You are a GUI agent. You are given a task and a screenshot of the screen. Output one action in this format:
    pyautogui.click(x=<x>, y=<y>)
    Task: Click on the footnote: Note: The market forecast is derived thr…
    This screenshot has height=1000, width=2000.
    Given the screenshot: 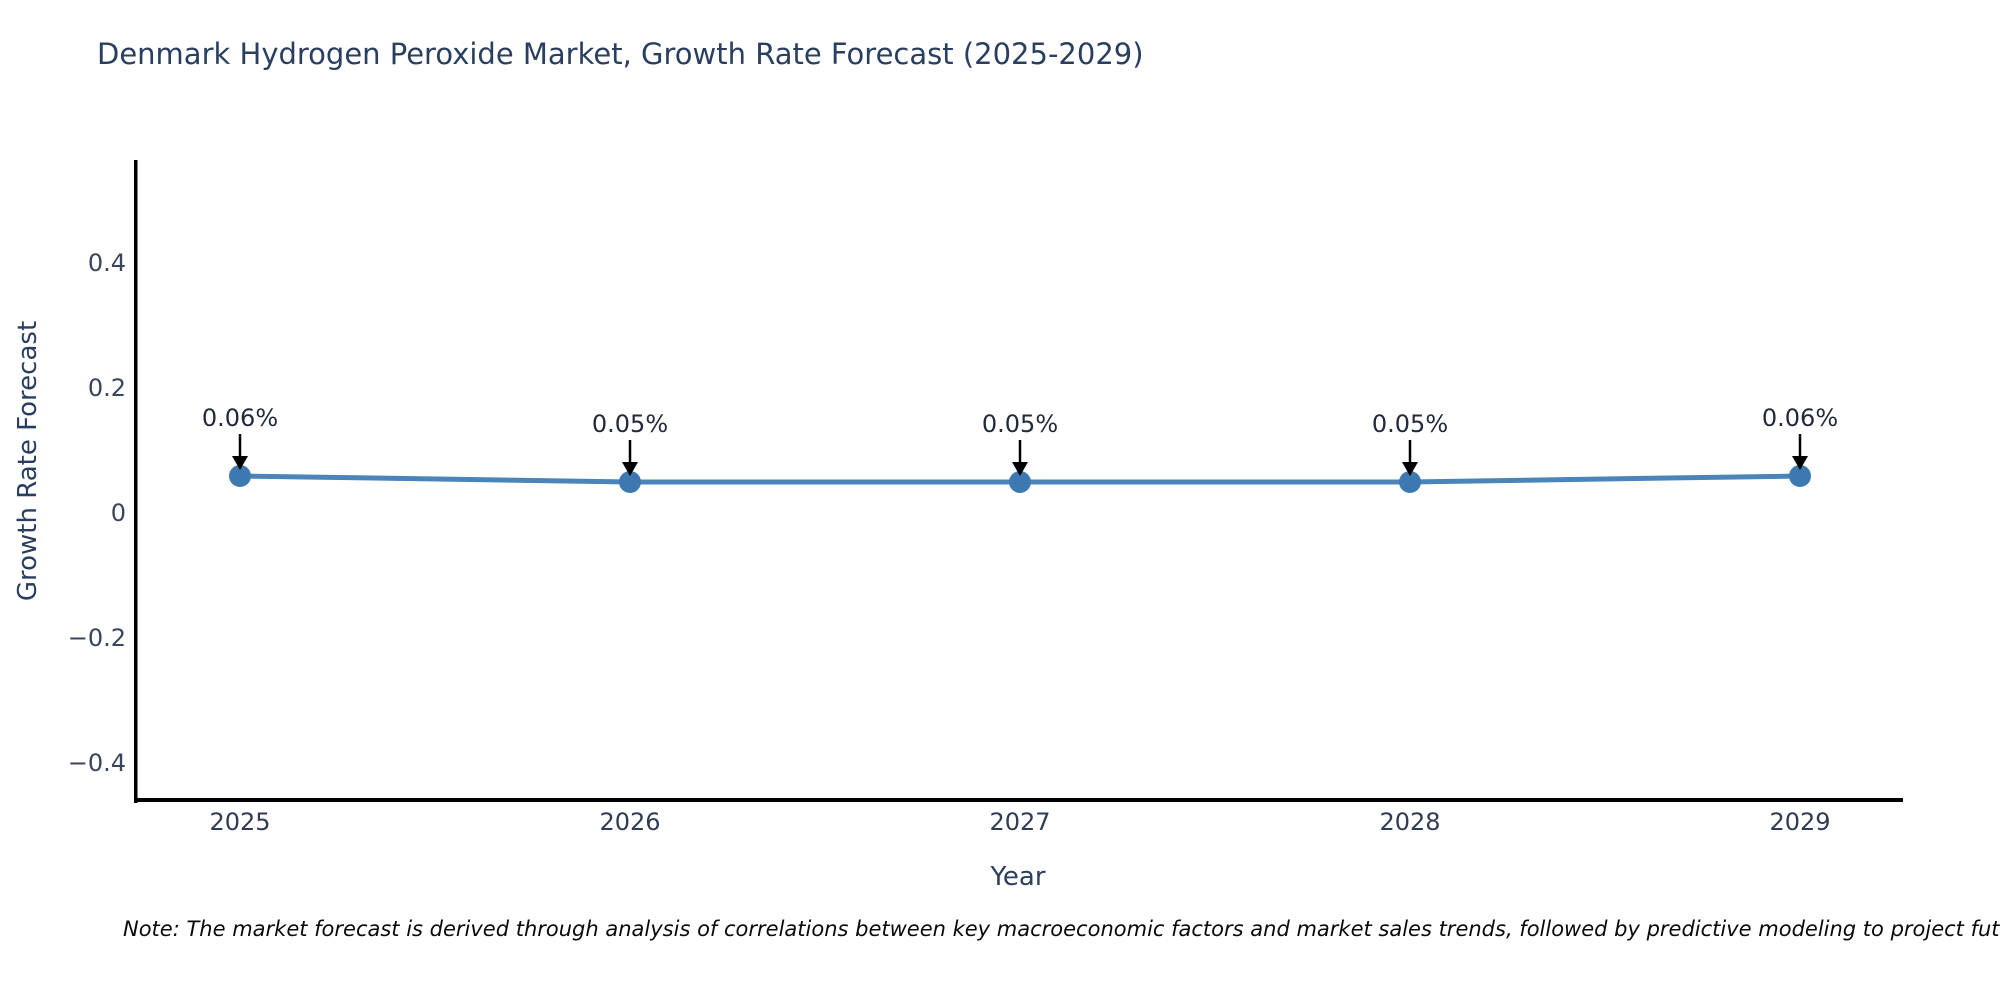 What is the action you would take?
    pyautogui.click(x=1061, y=929)
    